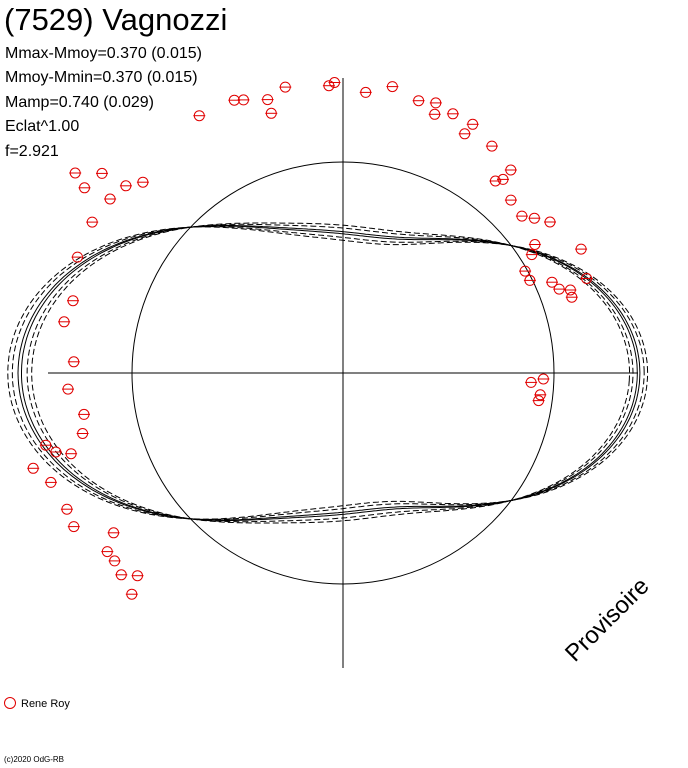 The image size is (688, 768). I want to click on legend-marker, so click(10, 703).